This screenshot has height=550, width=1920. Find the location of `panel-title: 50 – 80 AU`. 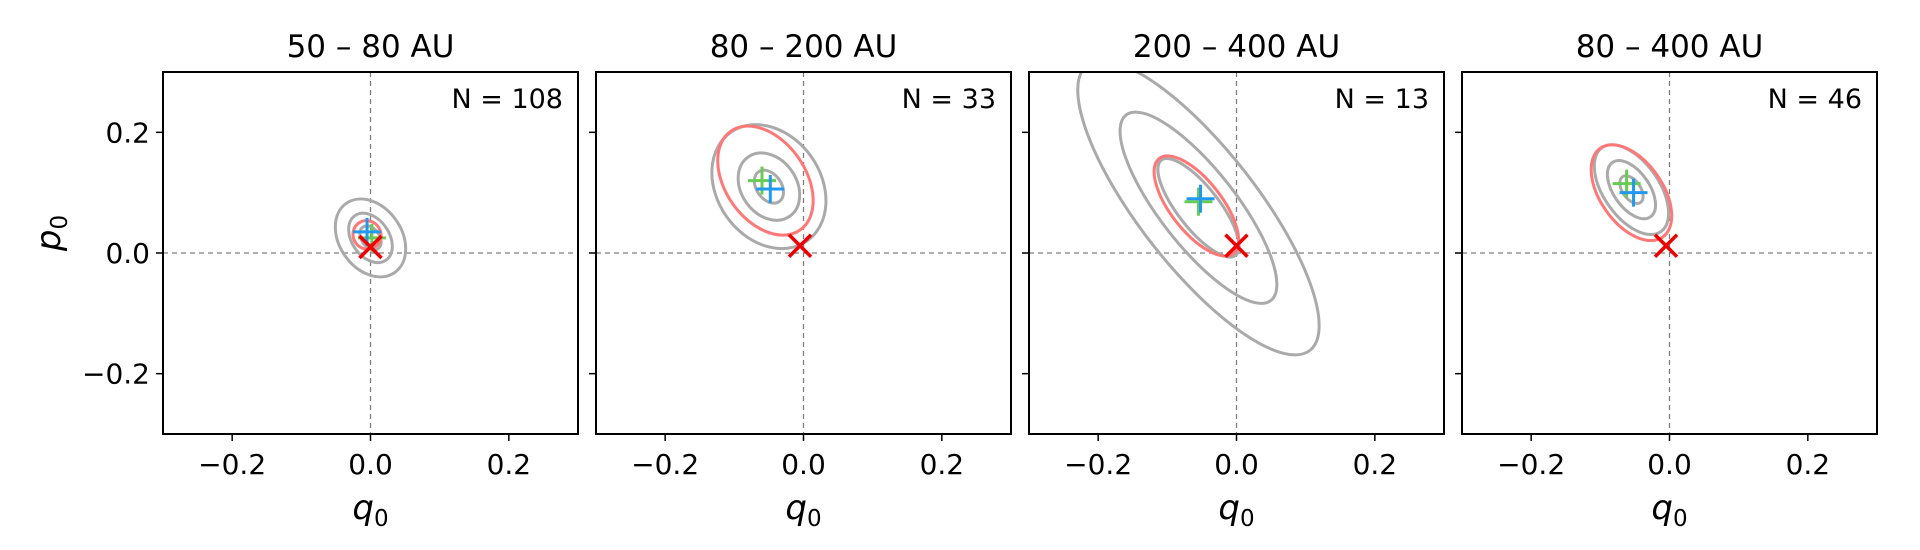

panel-title: 50 – 80 AU is located at coordinates (371, 47).